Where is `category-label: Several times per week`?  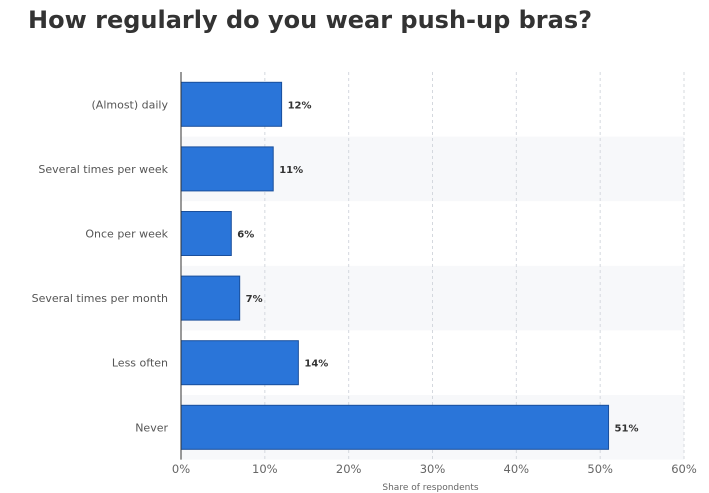
category-label: Several times per week is located at coordinates (103, 169).